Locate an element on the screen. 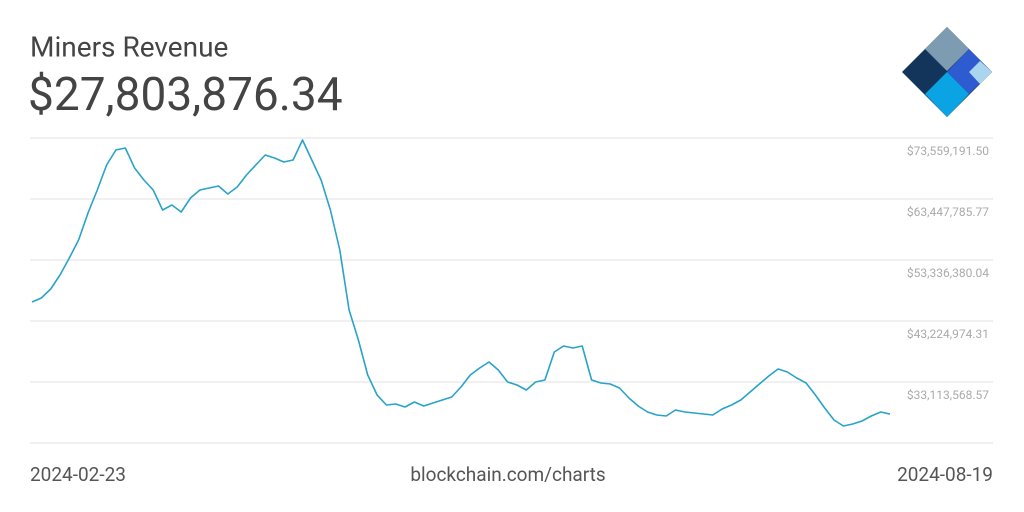 The image size is (1024, 512). logo is located at coordinates (947, 72).